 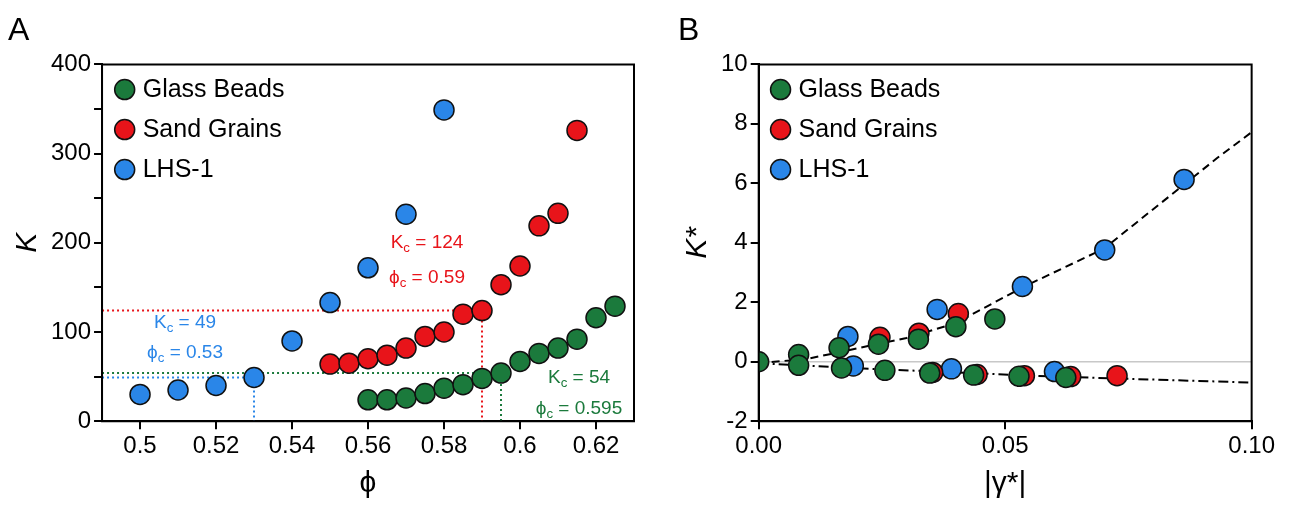 What do you see at coordinates (737, 419) in the screenshot?
I see `y-tick-label: -2` at bounding box center [737, 419].